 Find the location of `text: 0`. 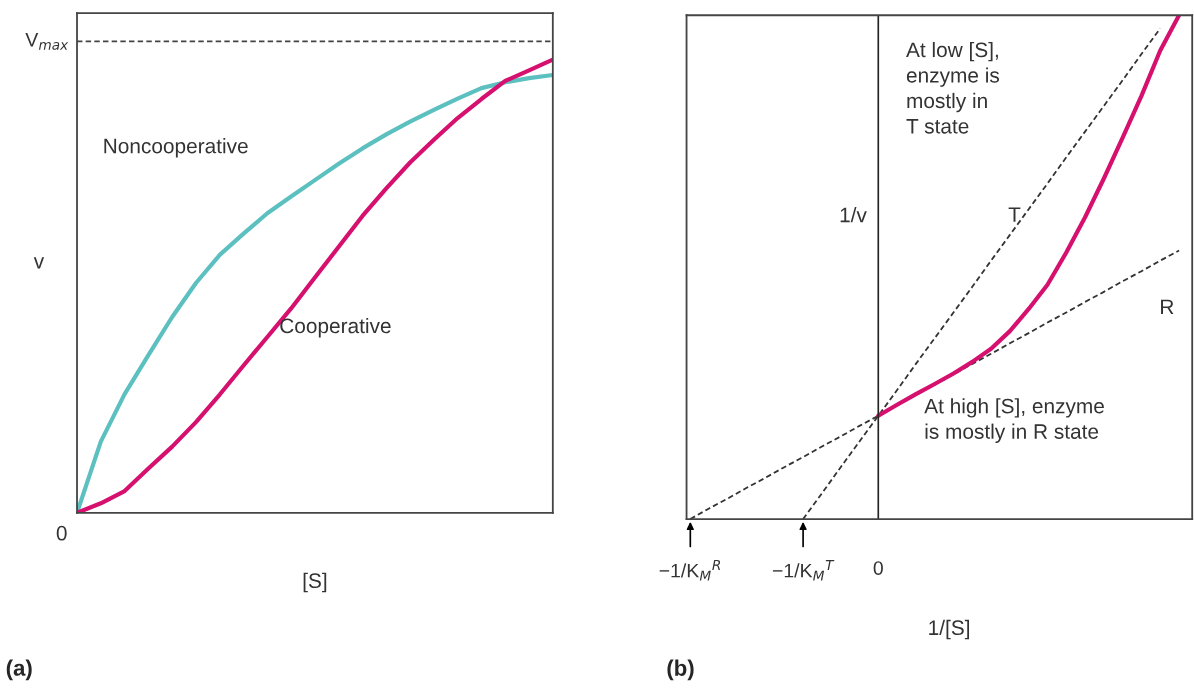

text: 0 is located at coordinates (61, 533).